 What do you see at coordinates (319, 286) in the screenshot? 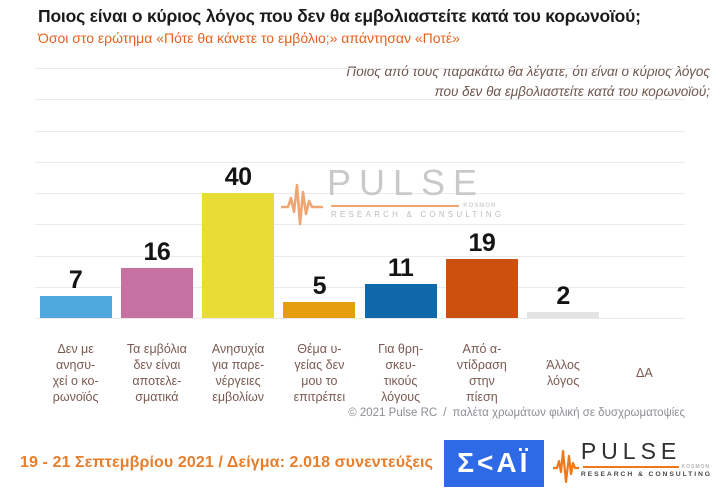
I see `bar-value-label: 5` at bounding box center [319, 286].